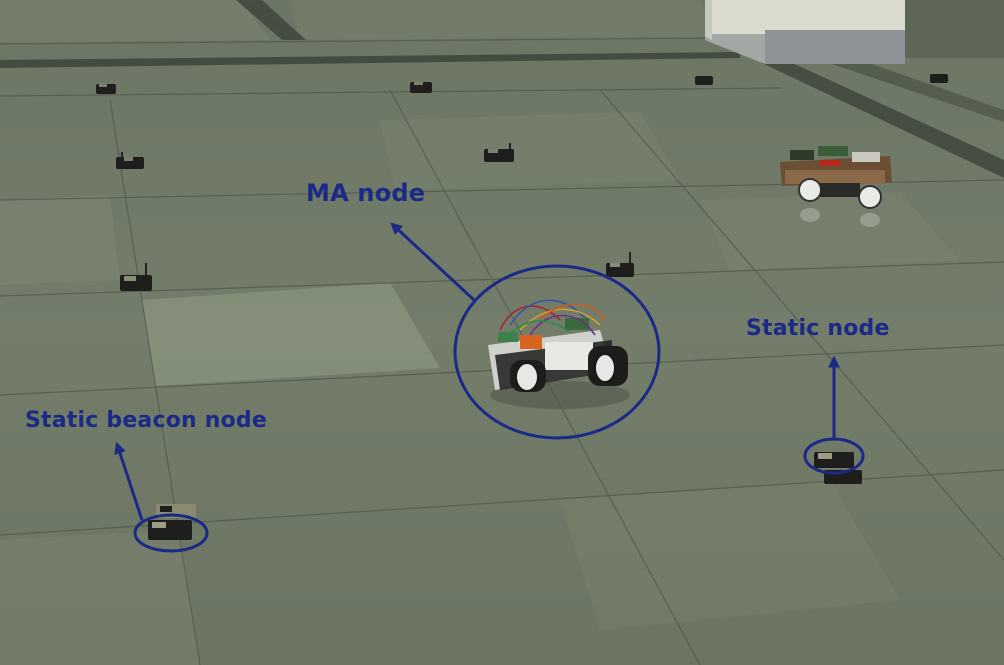 The height and width of the screenshot is (665, 1004). Describe the element at coordinates (834, 456) in the screenshot. I see `static-node-highlight-circle` at that location.